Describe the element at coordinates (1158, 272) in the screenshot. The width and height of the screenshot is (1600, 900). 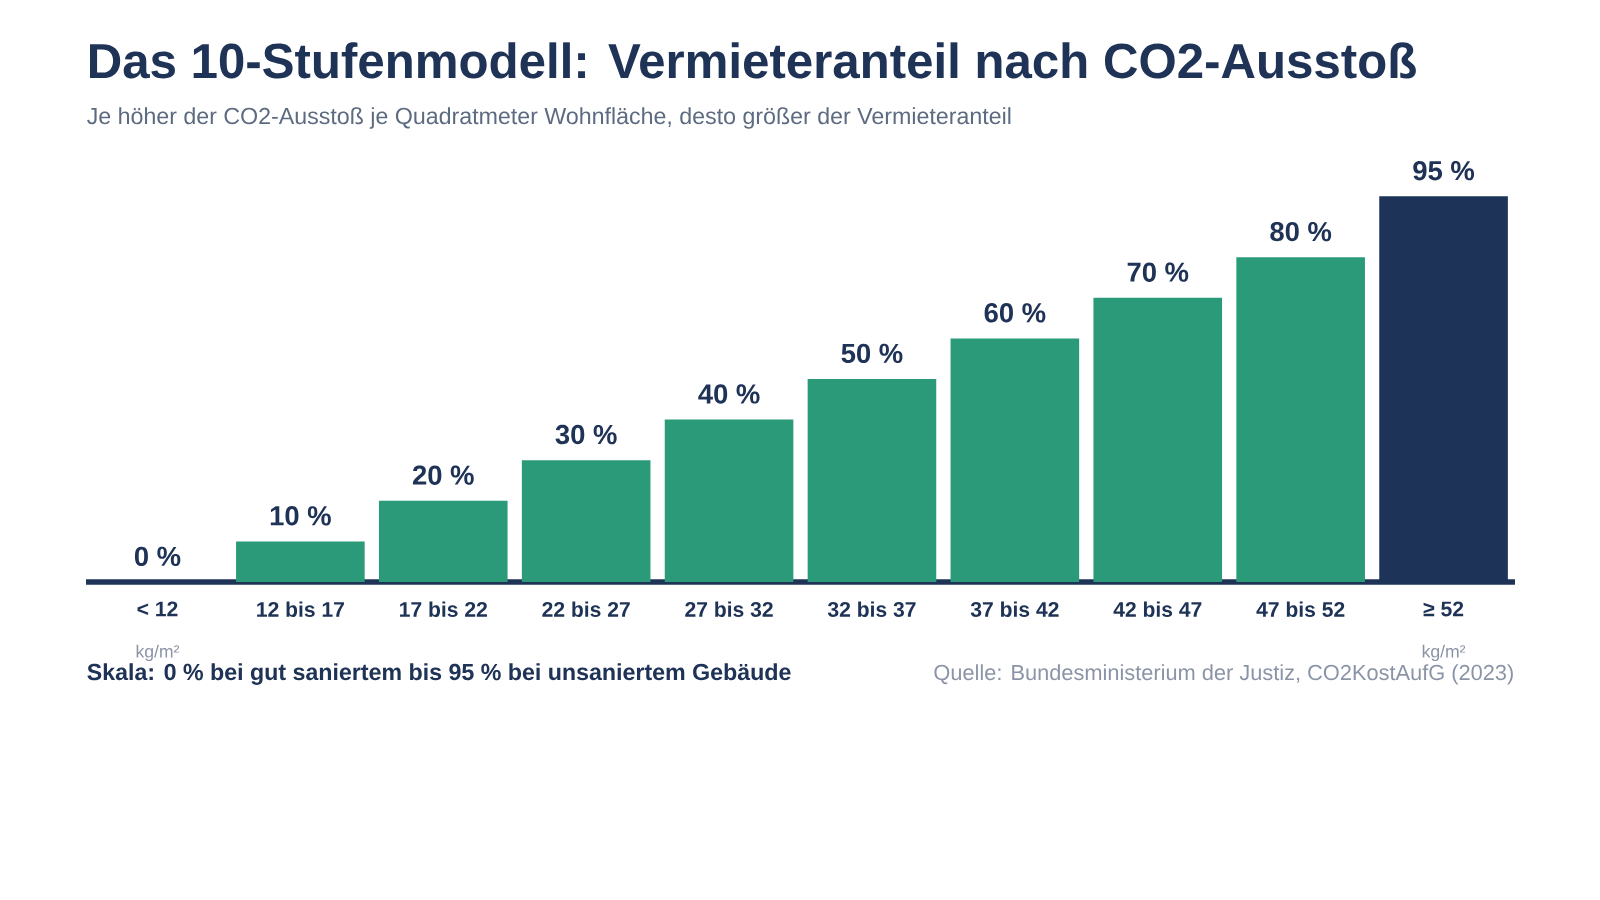
I see `data-label: 70 %` at that location.